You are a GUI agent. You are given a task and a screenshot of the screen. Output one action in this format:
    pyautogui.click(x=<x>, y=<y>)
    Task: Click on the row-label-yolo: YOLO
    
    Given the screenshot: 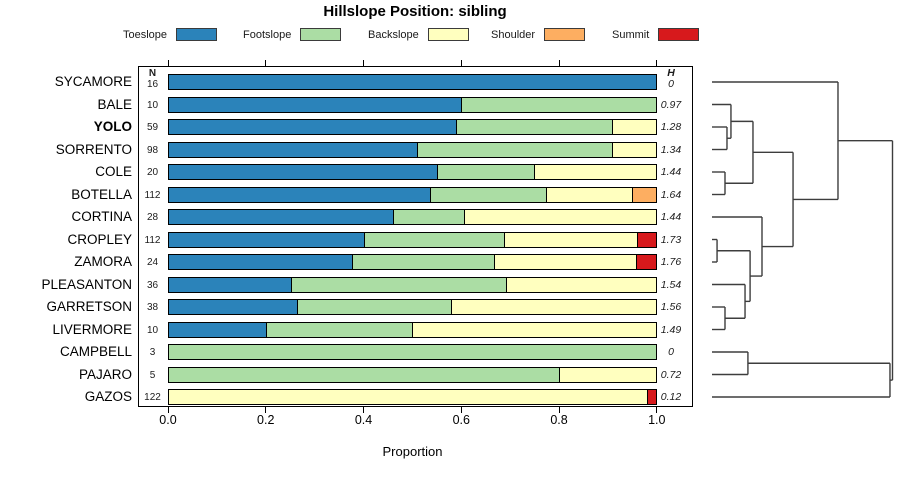 What is the action you would take?
    pyautogui.click(x=112, y=126)
    